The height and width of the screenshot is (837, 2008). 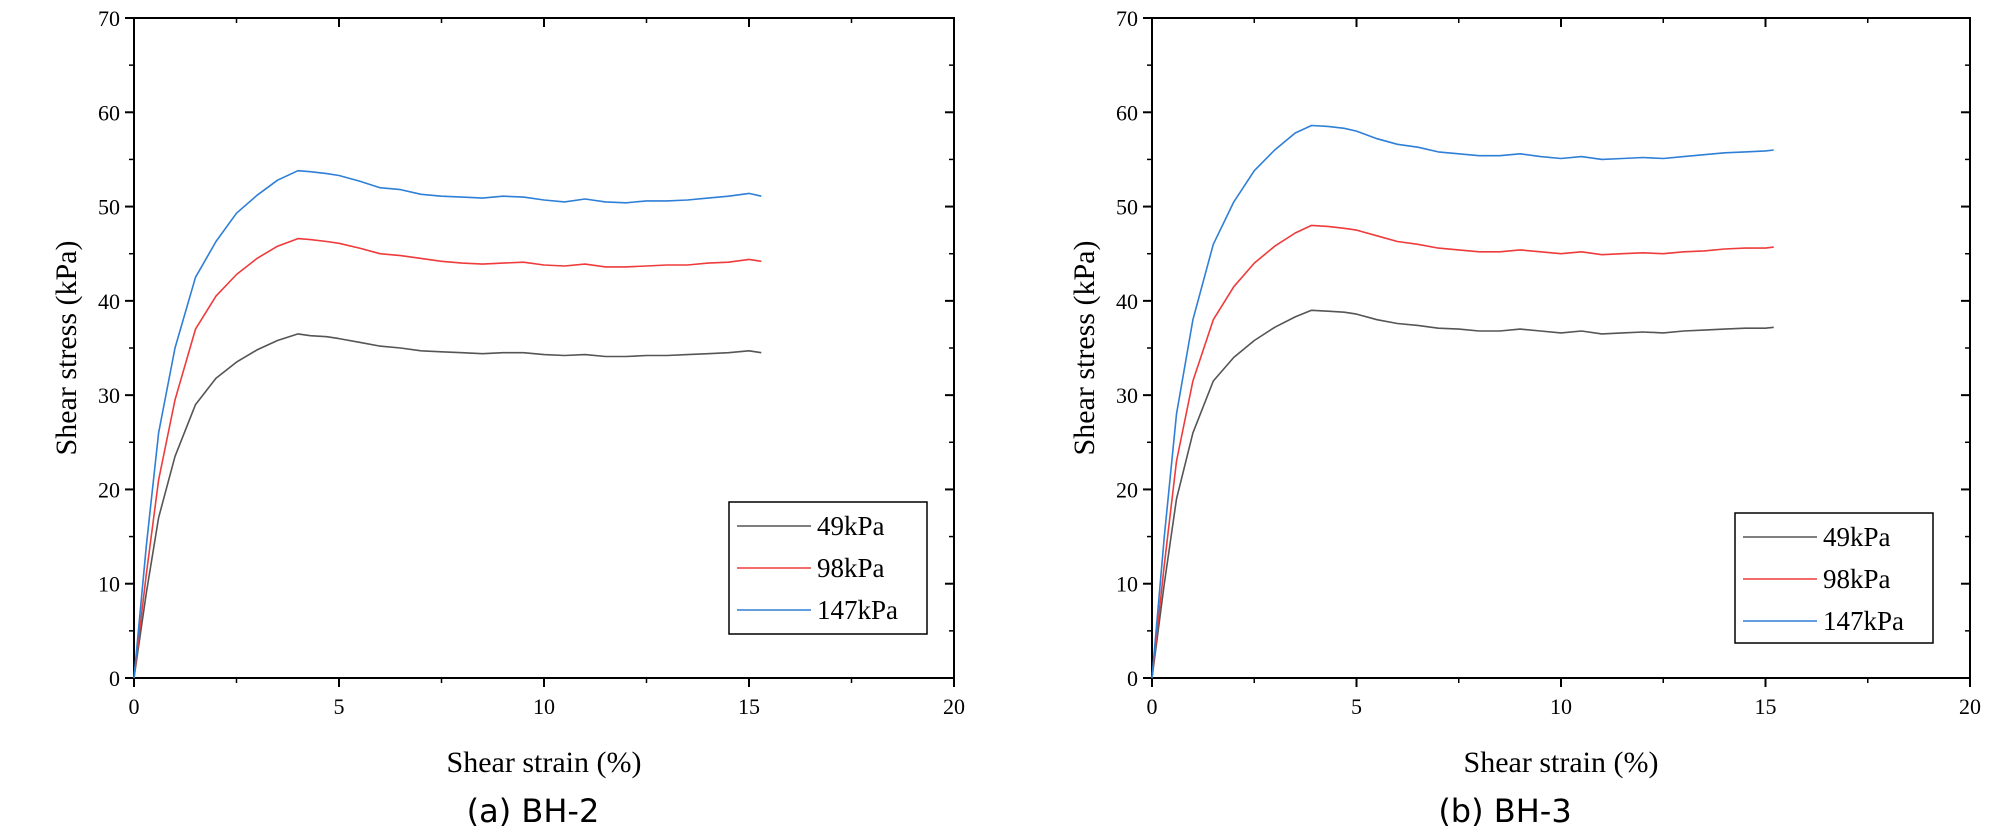 I want to click on figure-caption: (b) BH-3, so click(x=1504, y=811).